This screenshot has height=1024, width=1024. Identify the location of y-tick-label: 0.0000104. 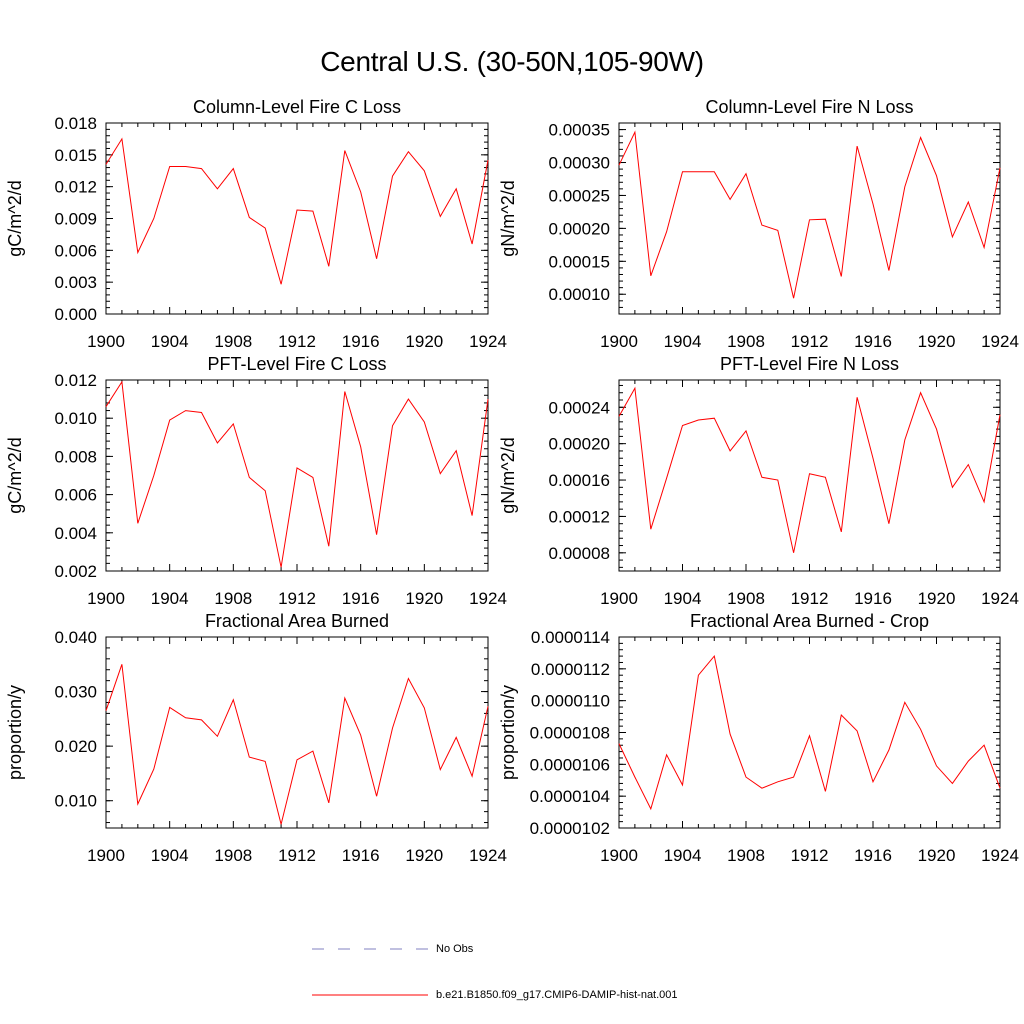
(570, 796).